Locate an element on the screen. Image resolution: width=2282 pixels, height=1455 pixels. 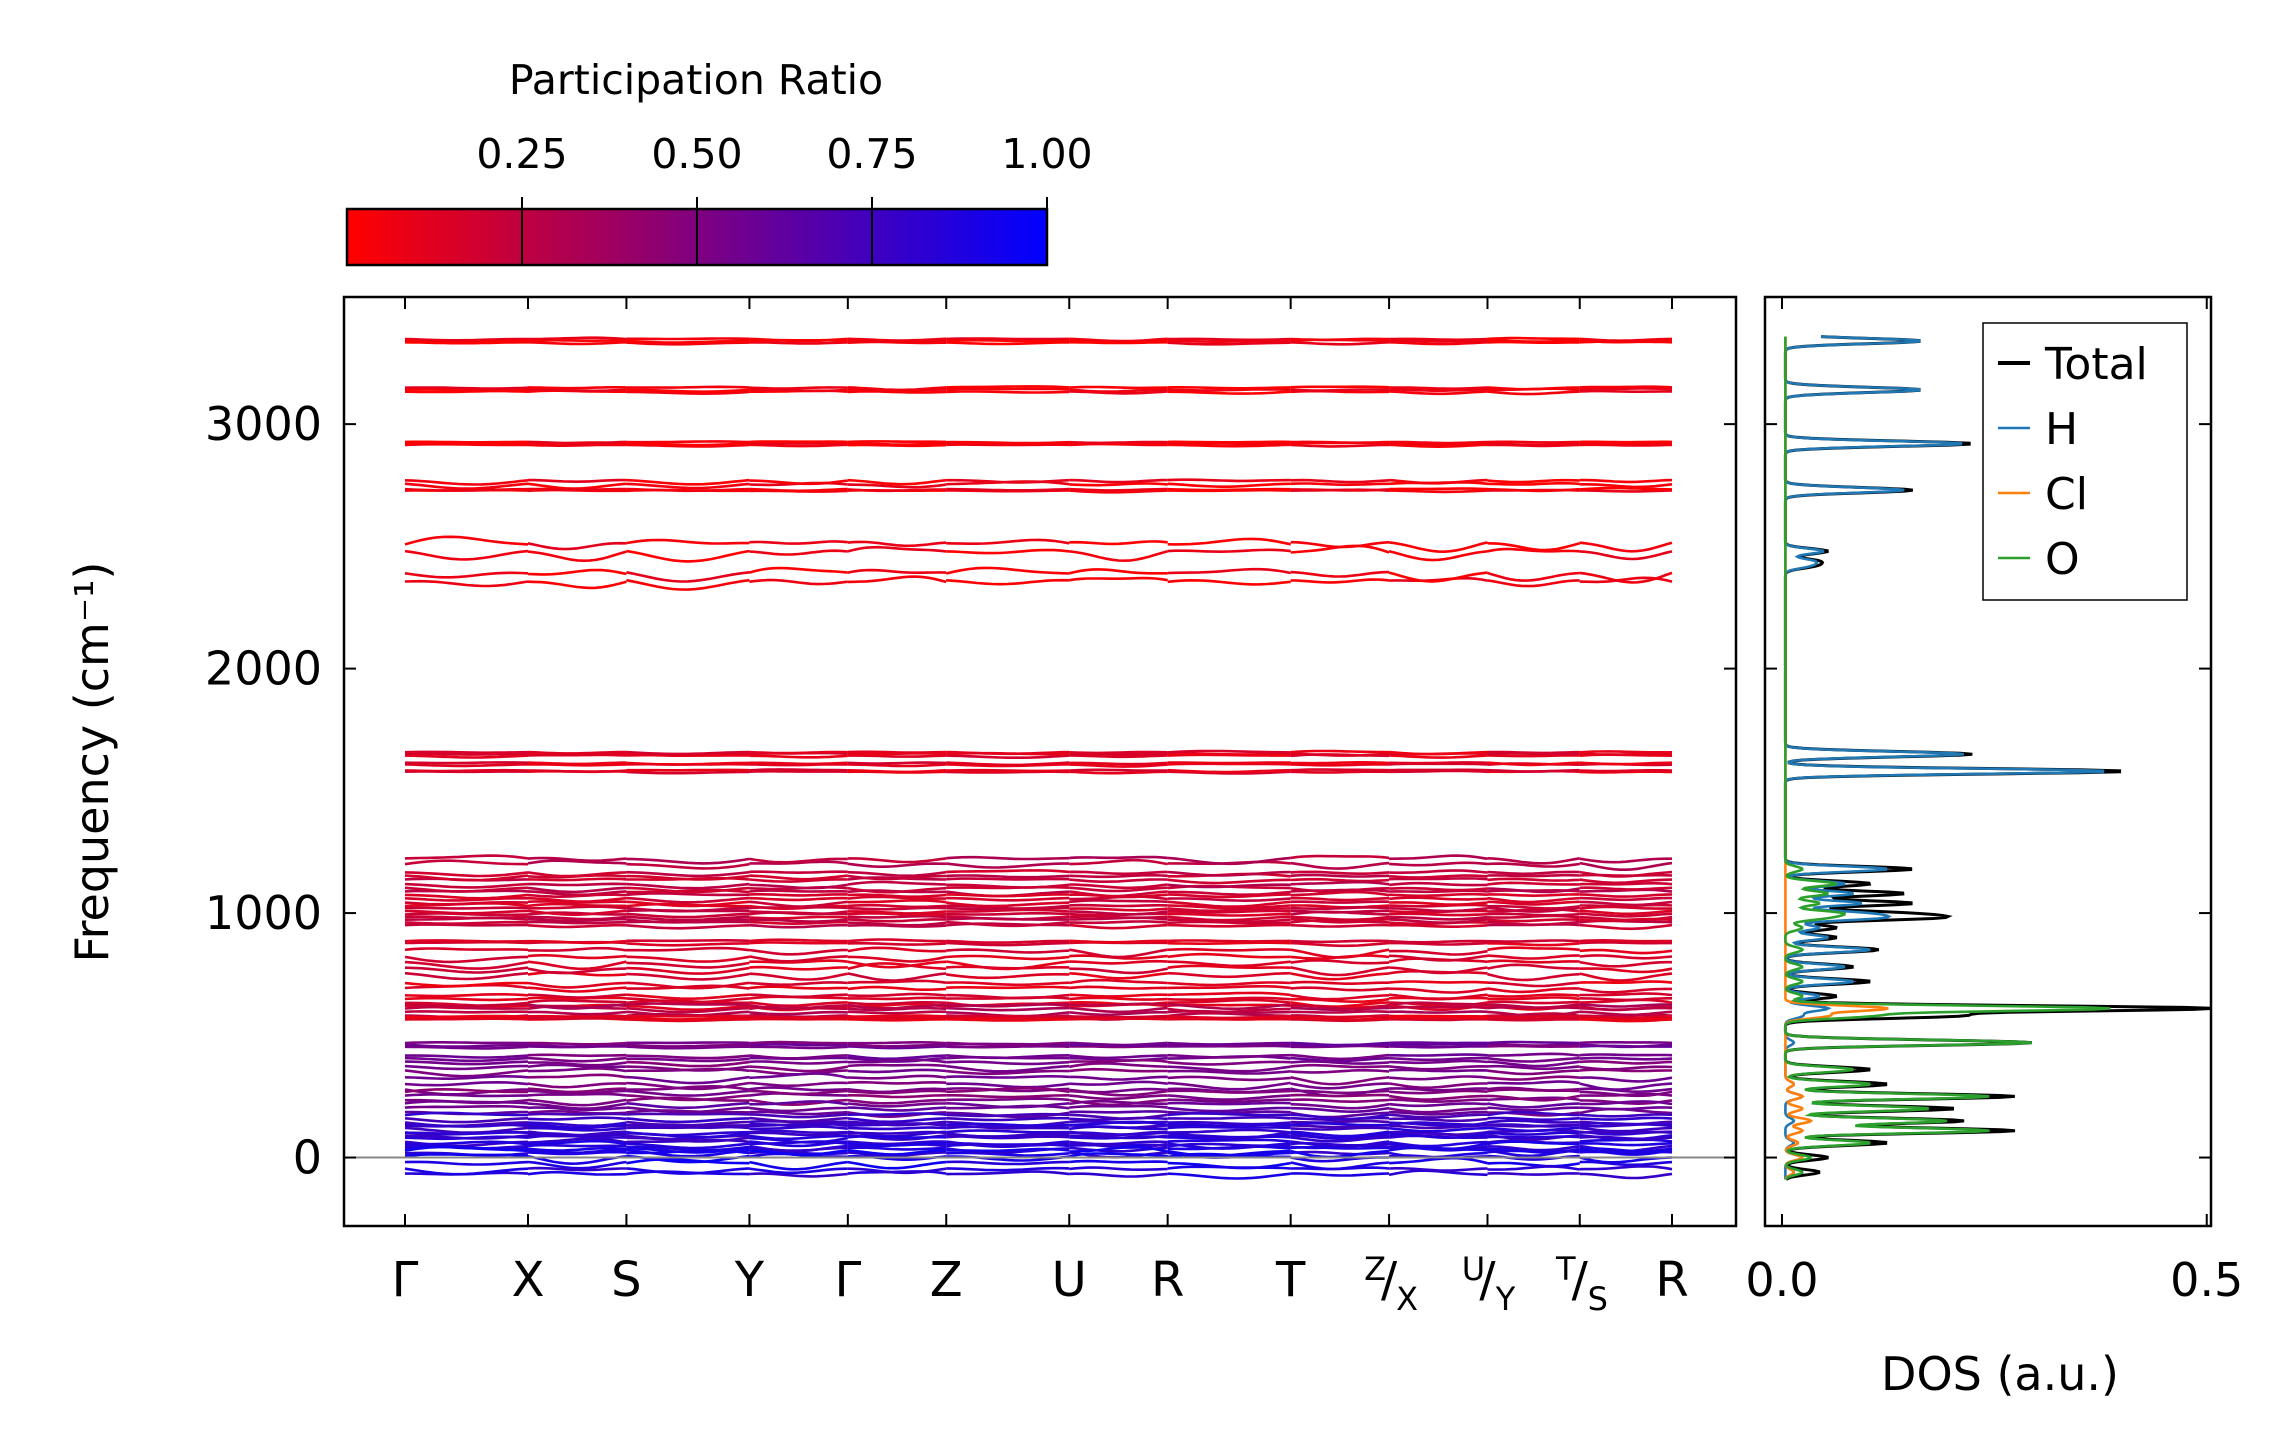
legend-item: Cl is located at coordinates (2043, 494).